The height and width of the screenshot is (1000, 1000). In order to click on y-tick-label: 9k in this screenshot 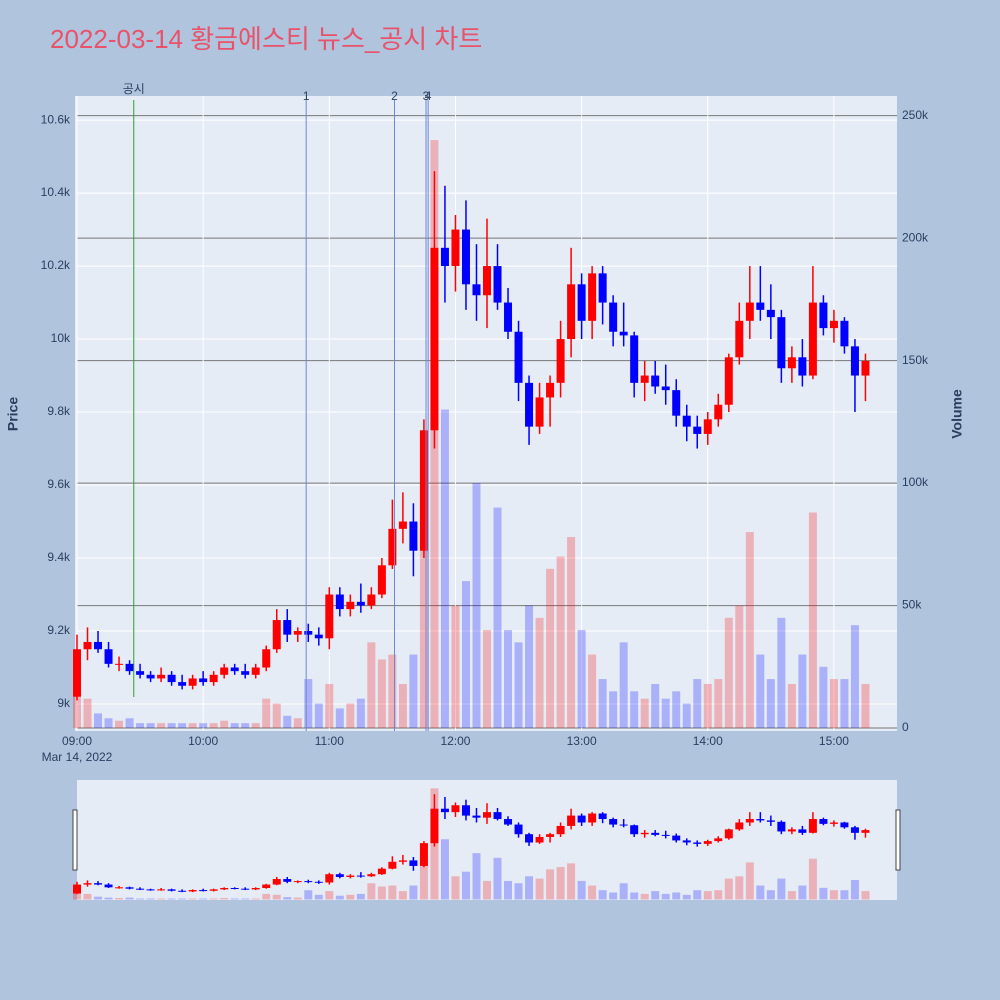, I will do `click(64, 703)`.